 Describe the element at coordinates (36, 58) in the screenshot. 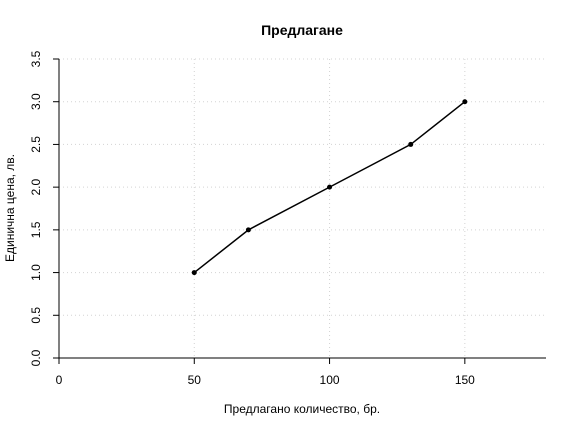

I see `y-tick-label: 3.5` at that location.